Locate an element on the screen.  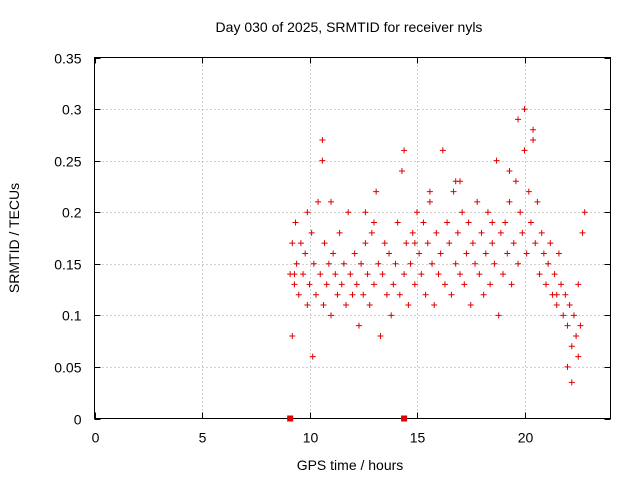
outage-marker is located at coordinates (290, 418).